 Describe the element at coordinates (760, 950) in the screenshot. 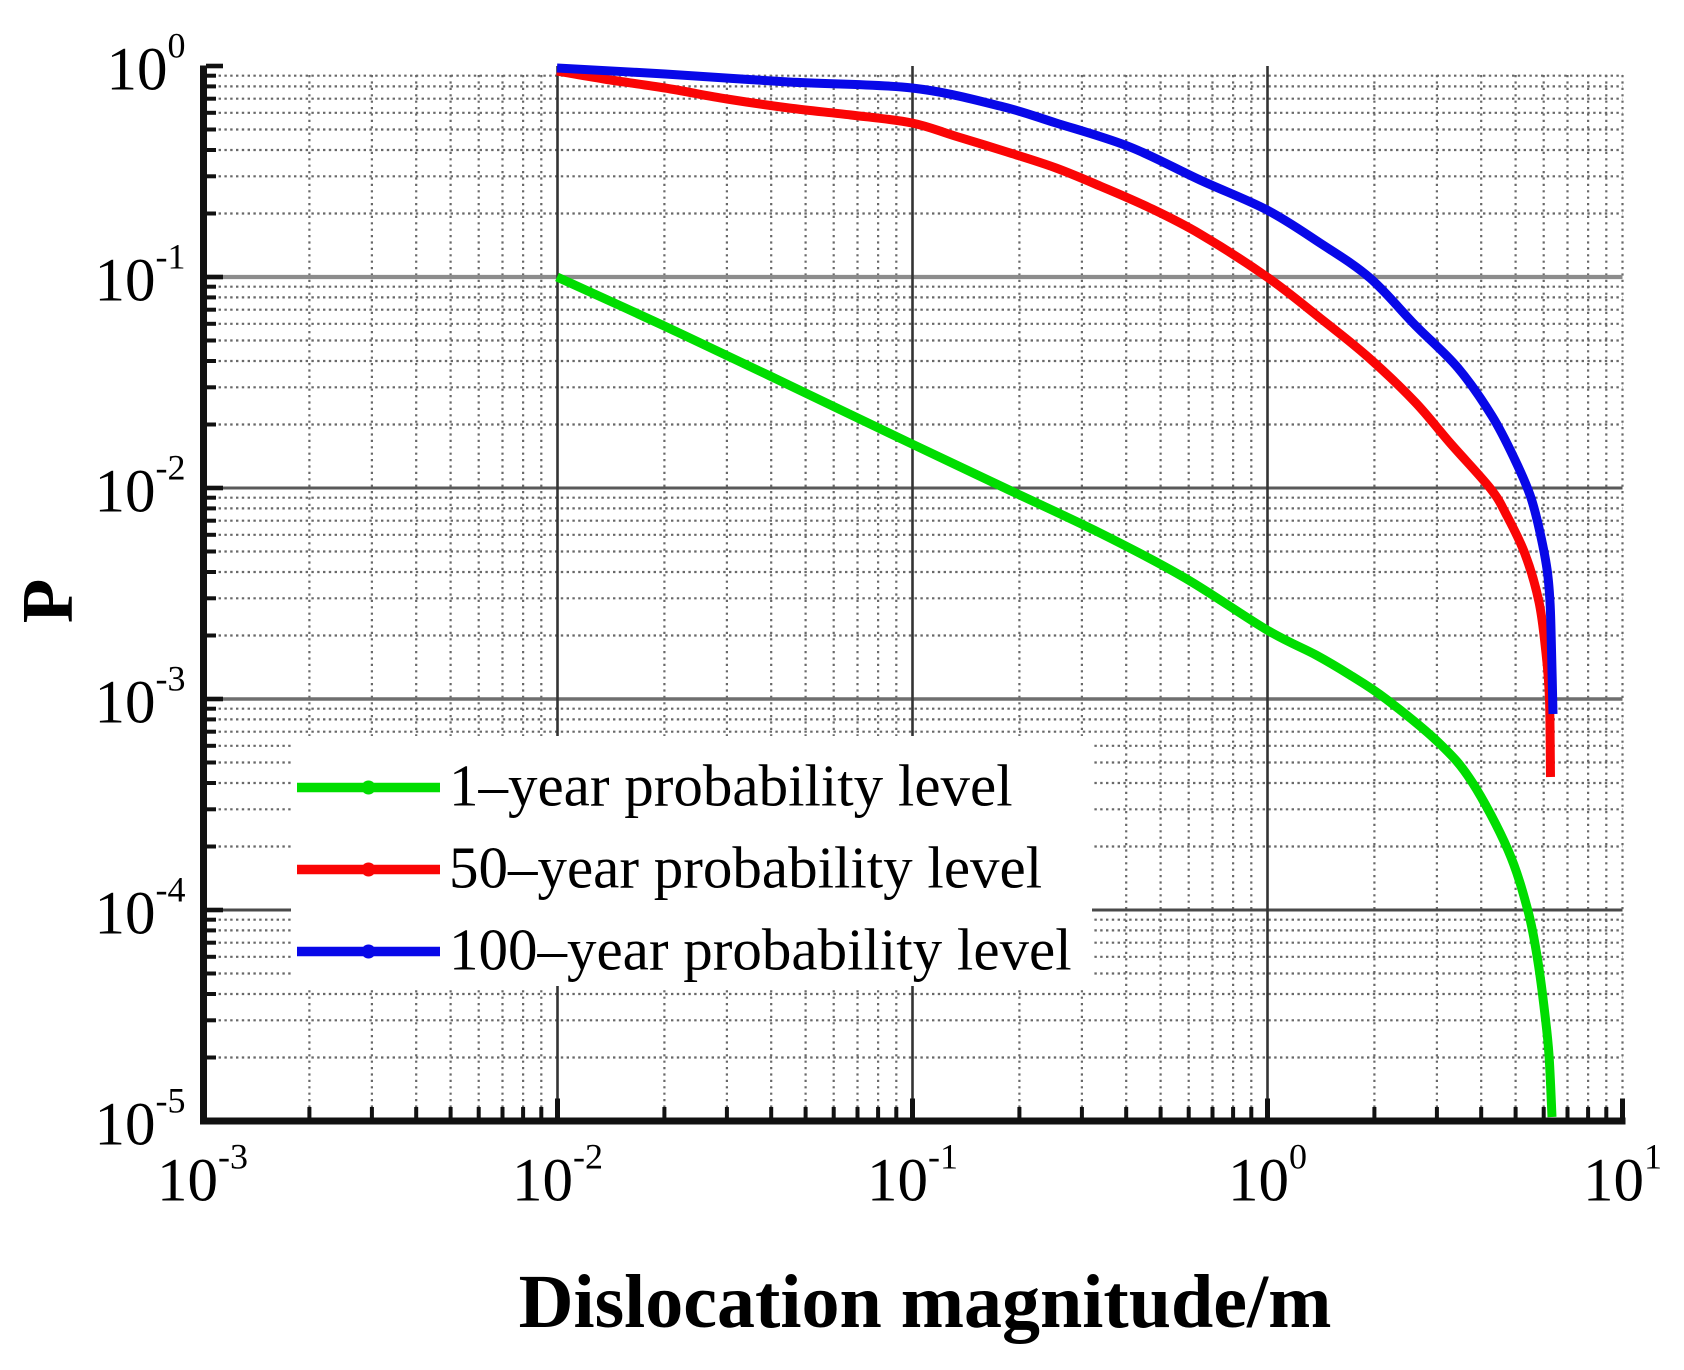

I see `svg-text: 100–year probability level` at that location.